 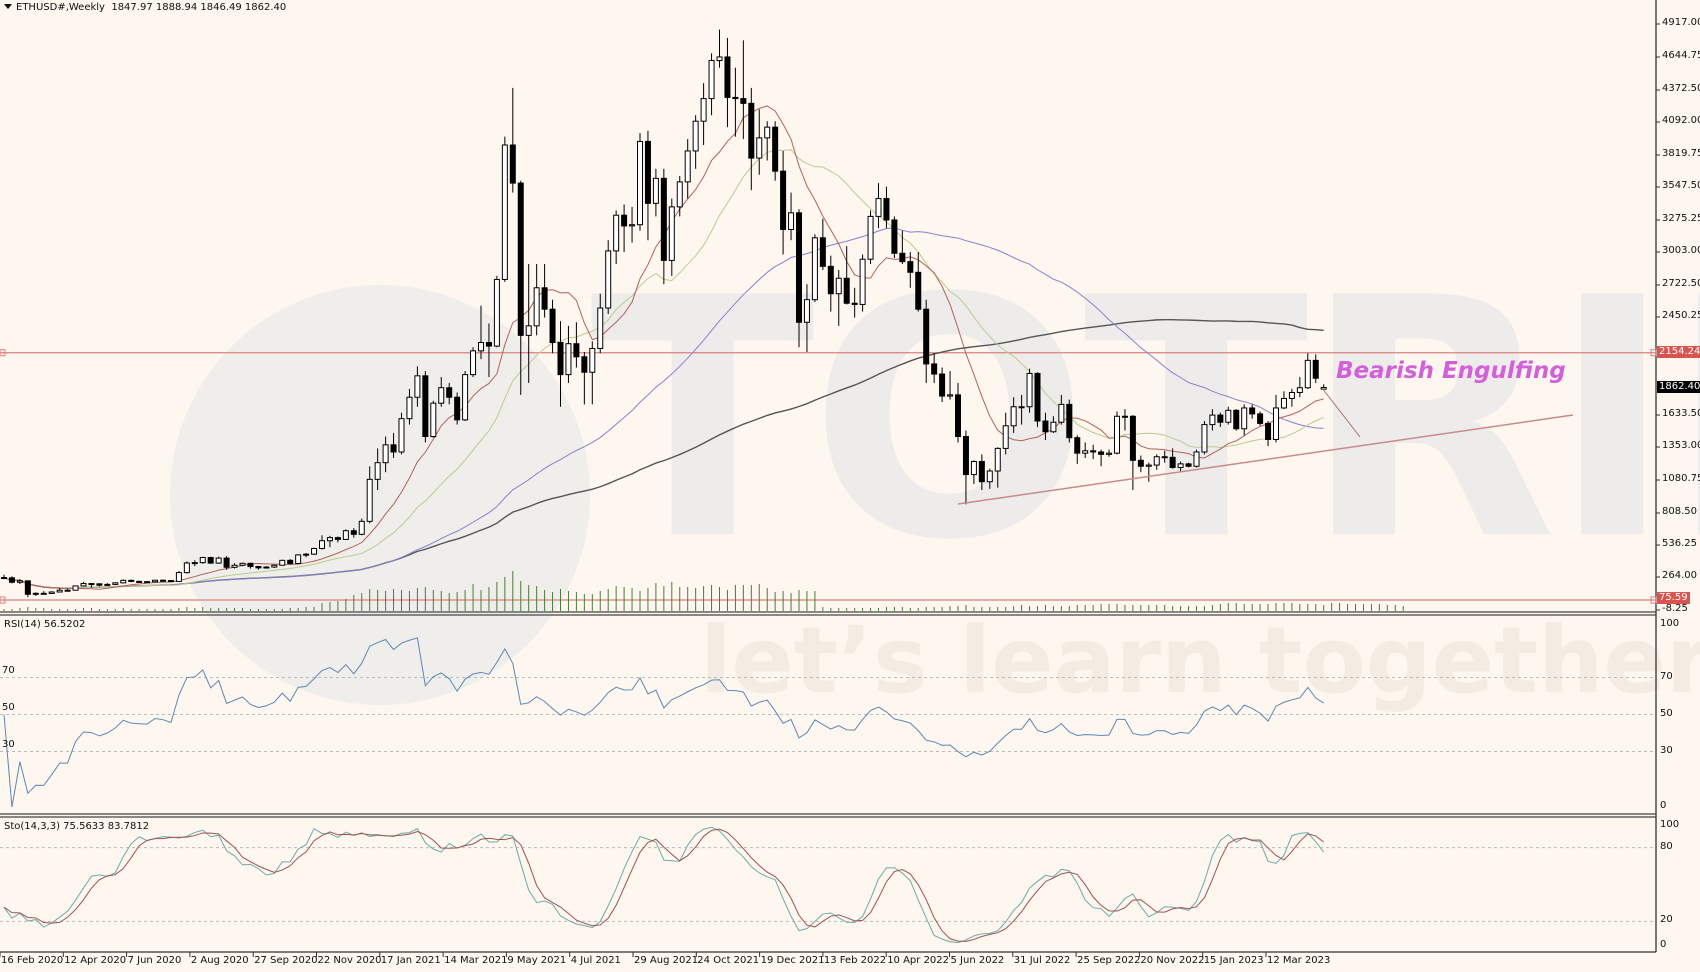 I want to click on bearish-engulfing-annotation: Bearish Engulfing, so click(x=1451, y=371).